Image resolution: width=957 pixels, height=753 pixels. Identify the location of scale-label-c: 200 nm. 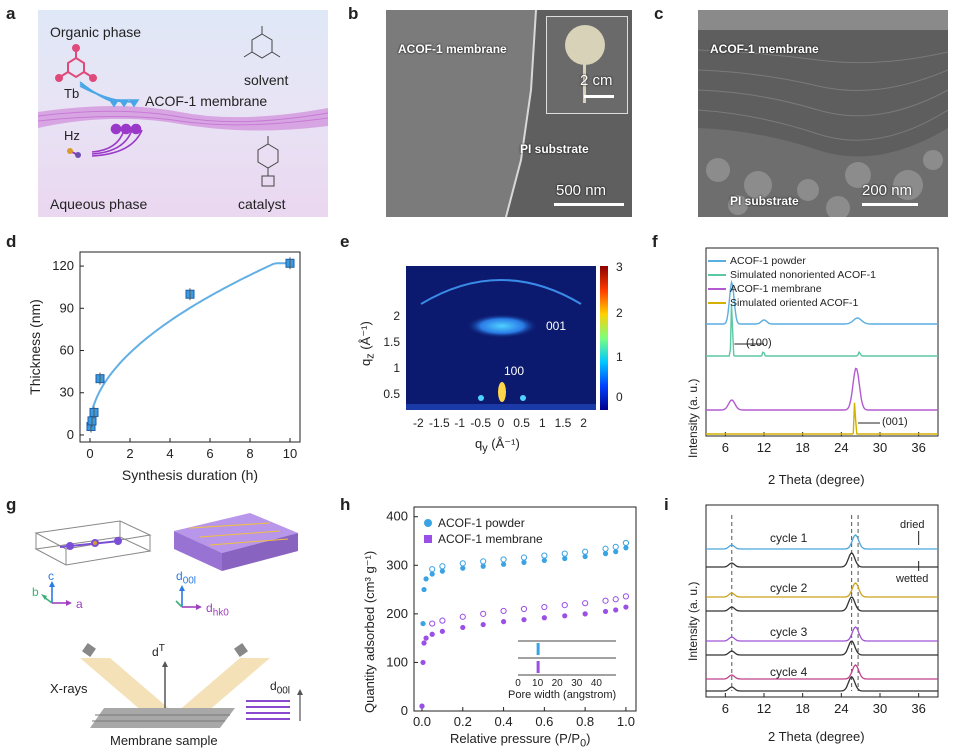
(887, 190).